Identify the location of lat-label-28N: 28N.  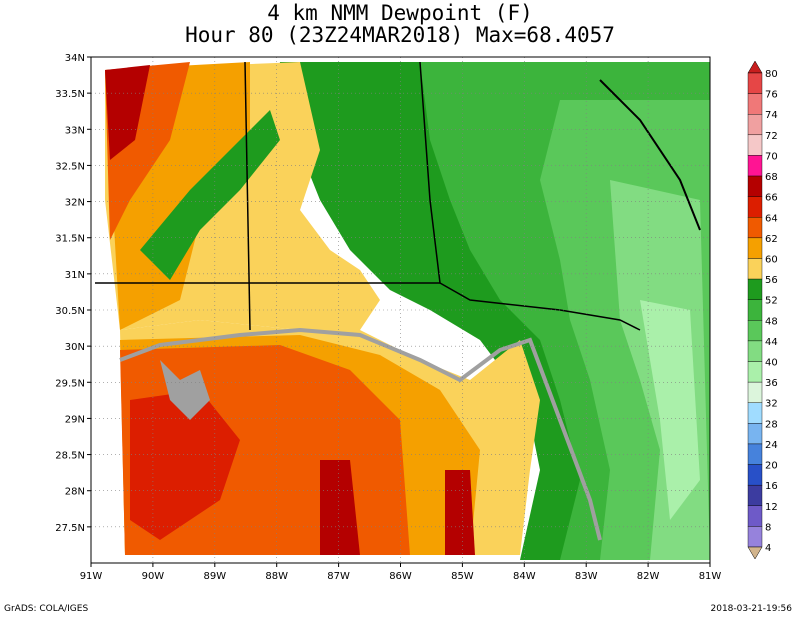
(75, 492).